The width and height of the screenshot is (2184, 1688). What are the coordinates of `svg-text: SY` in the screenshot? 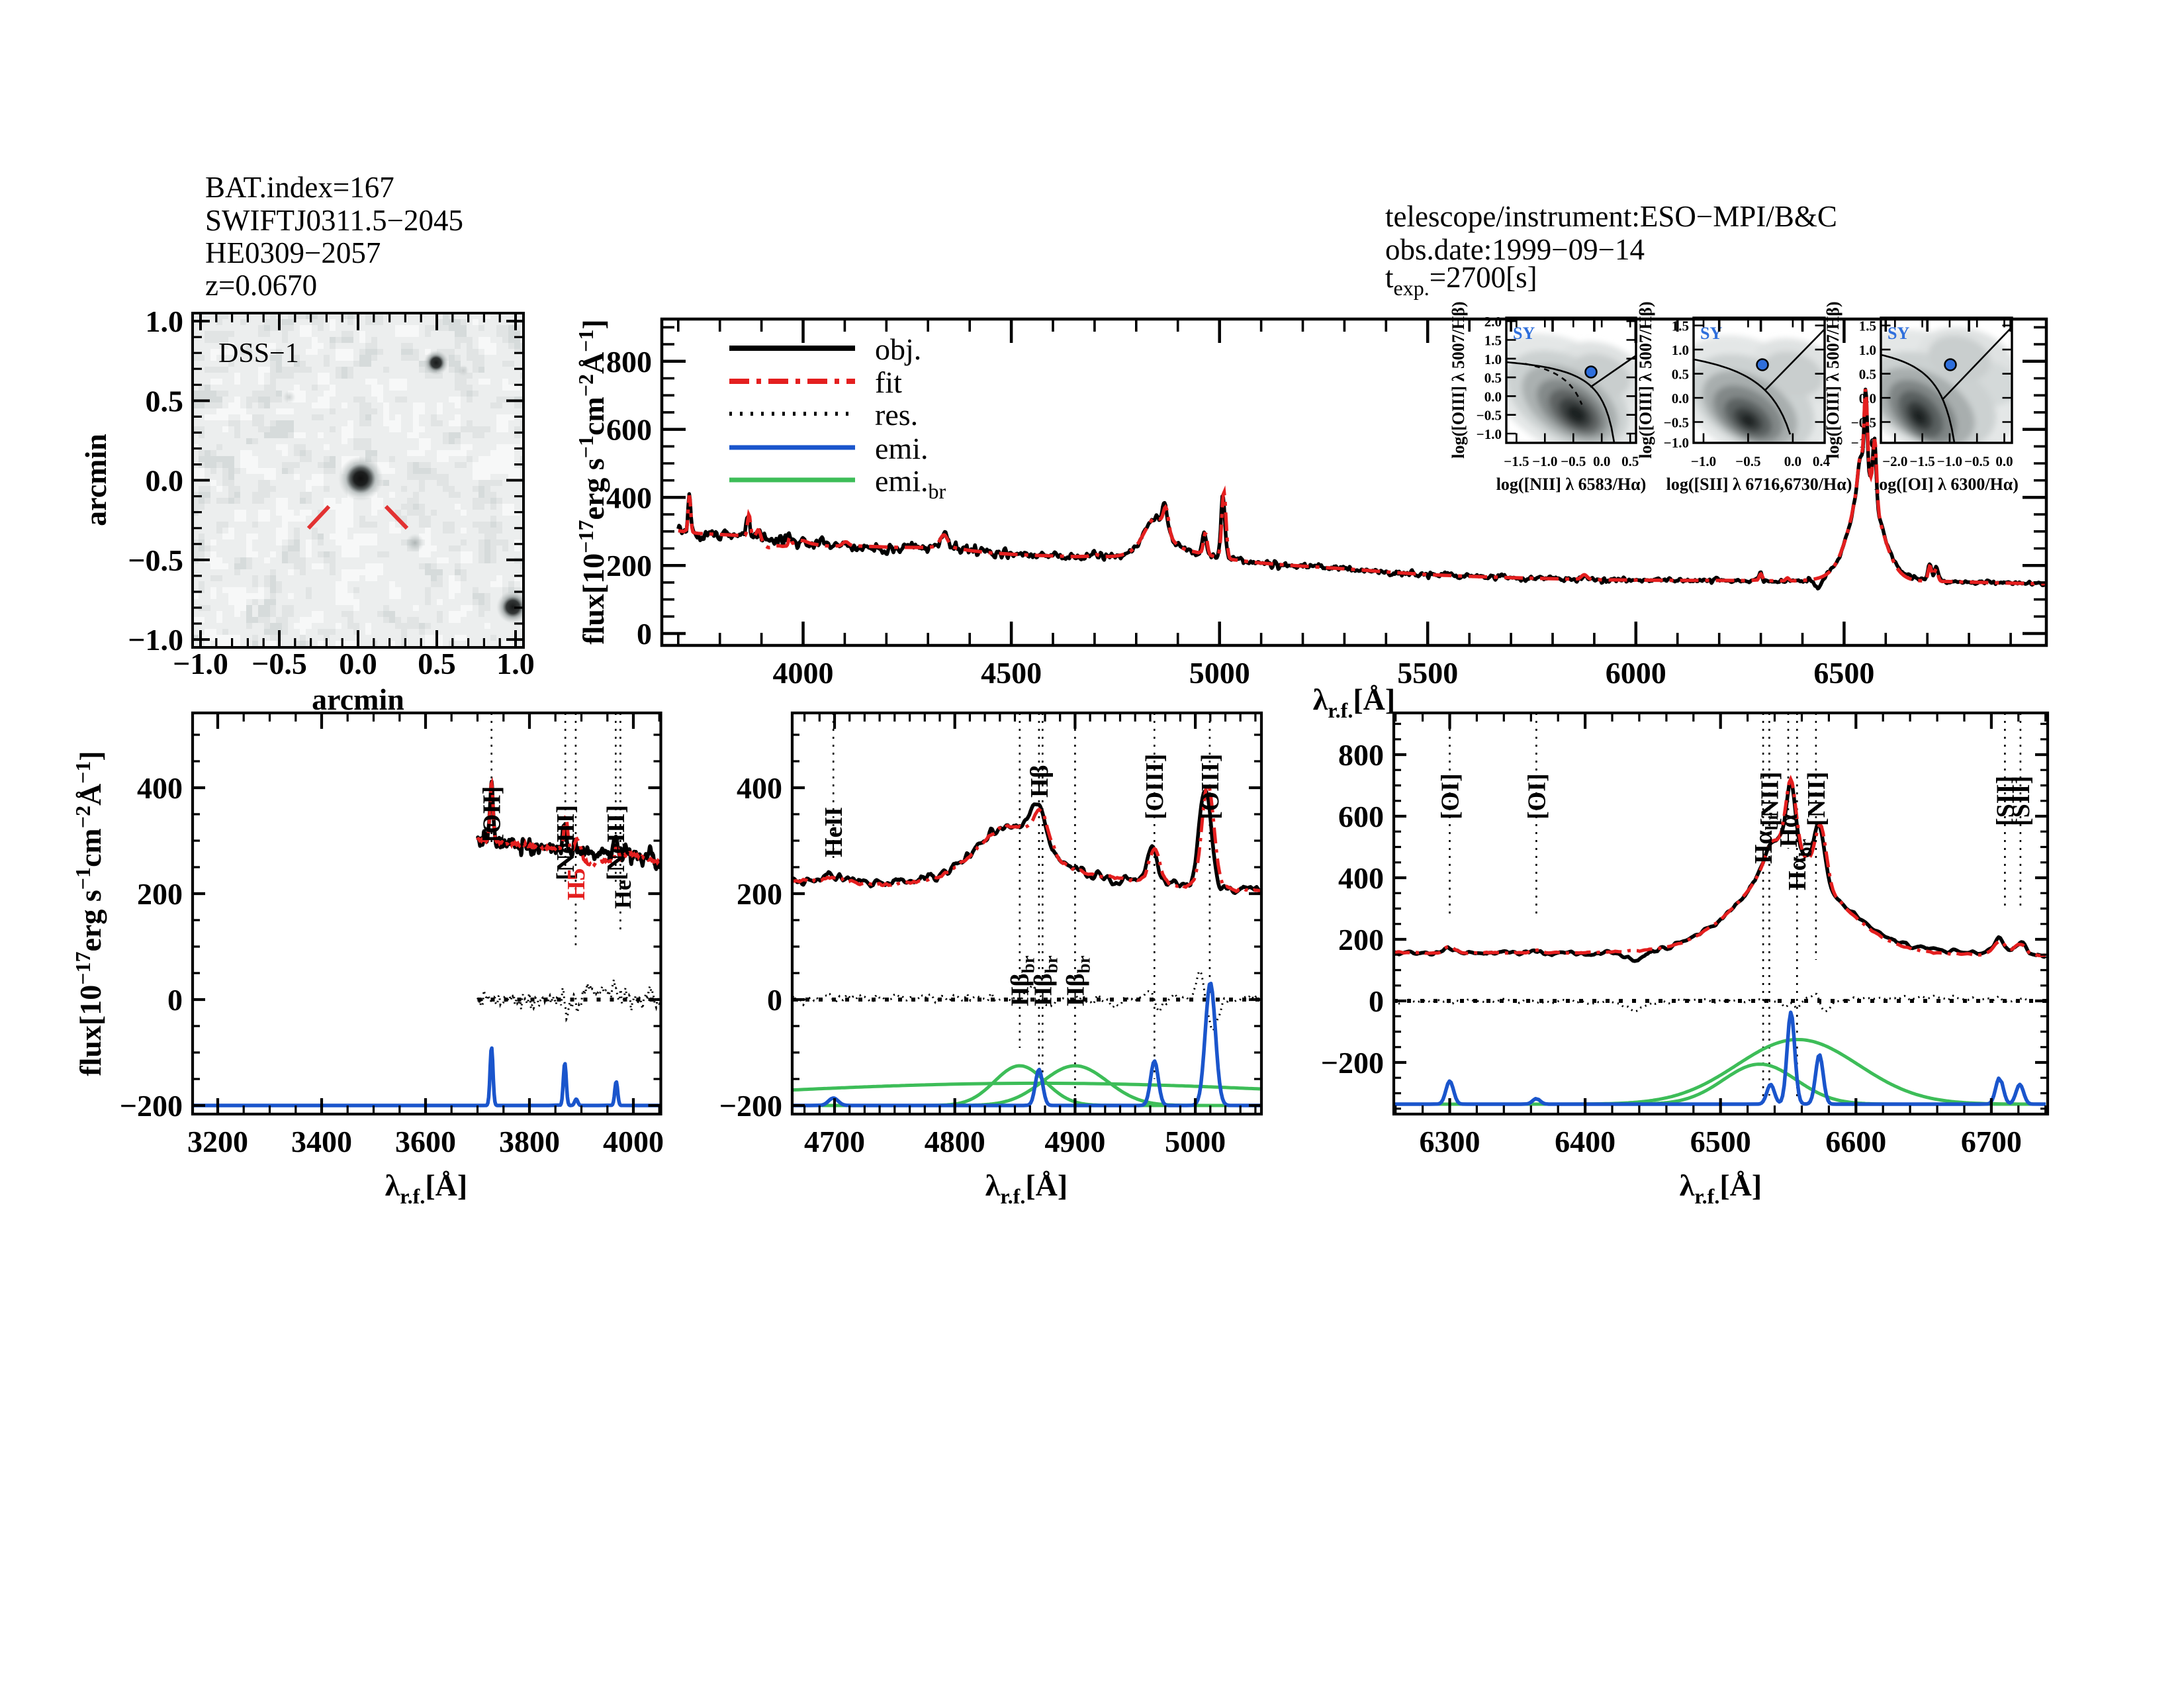 It's located at (1898, 333).